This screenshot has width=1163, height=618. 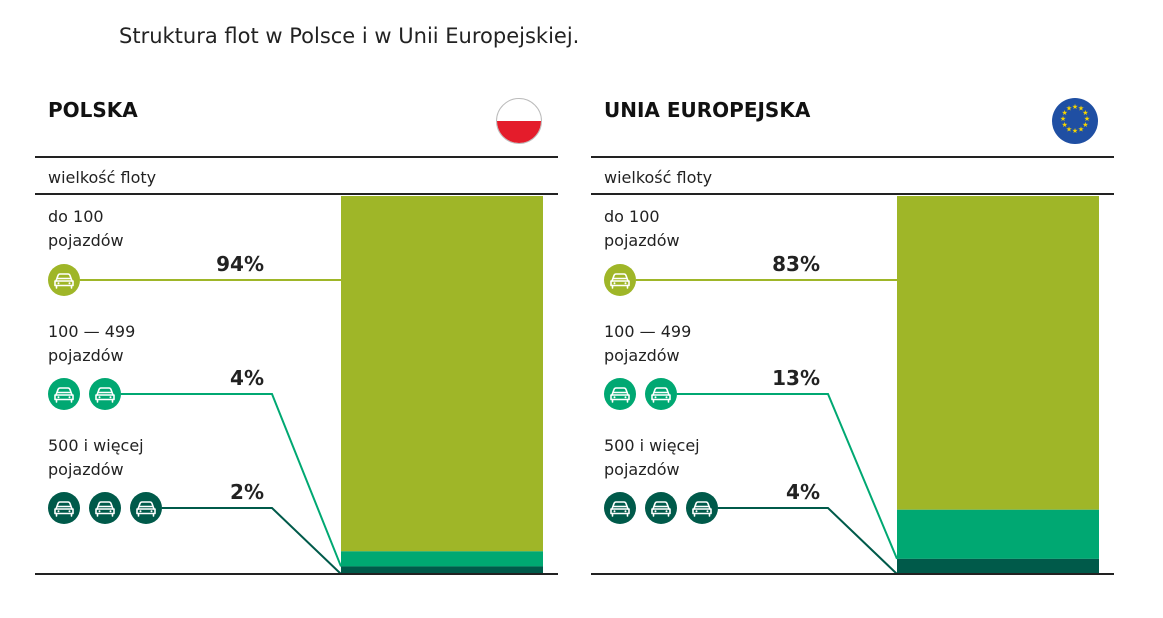 I want to click on percentage-label: 2%, so click(x=247, y=492).